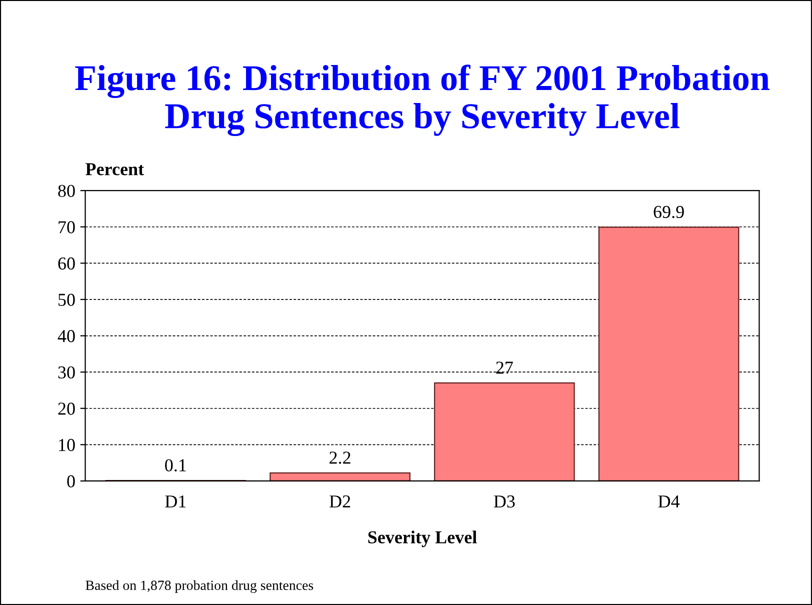 Image resolution: width=812 pixels, height=605 pixels. I want to click on chart-title: Figure 16: Distribution of FY 2001 Probation Drug Sentences by Severity Level, so click(422, 100).